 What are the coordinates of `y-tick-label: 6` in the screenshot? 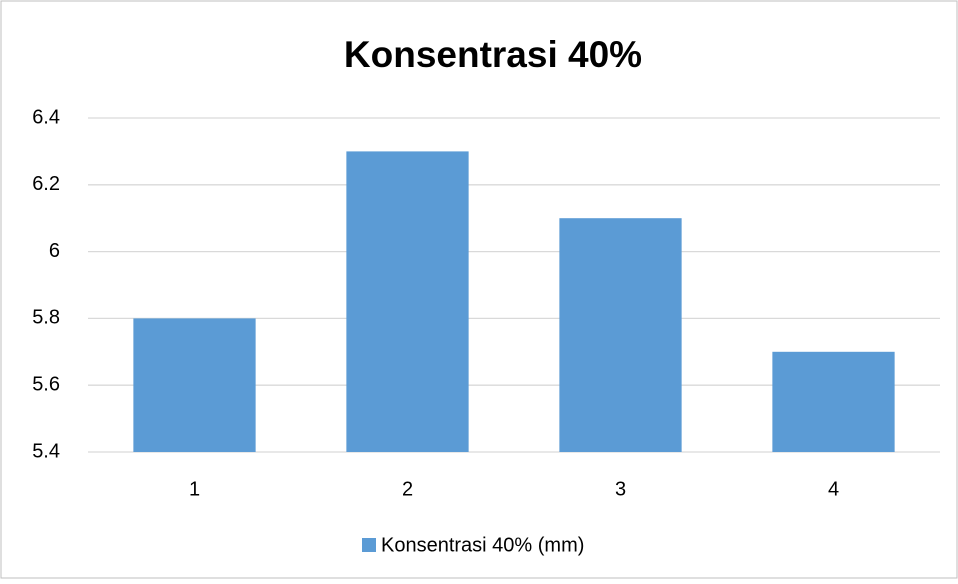 It's located at (54, 251).